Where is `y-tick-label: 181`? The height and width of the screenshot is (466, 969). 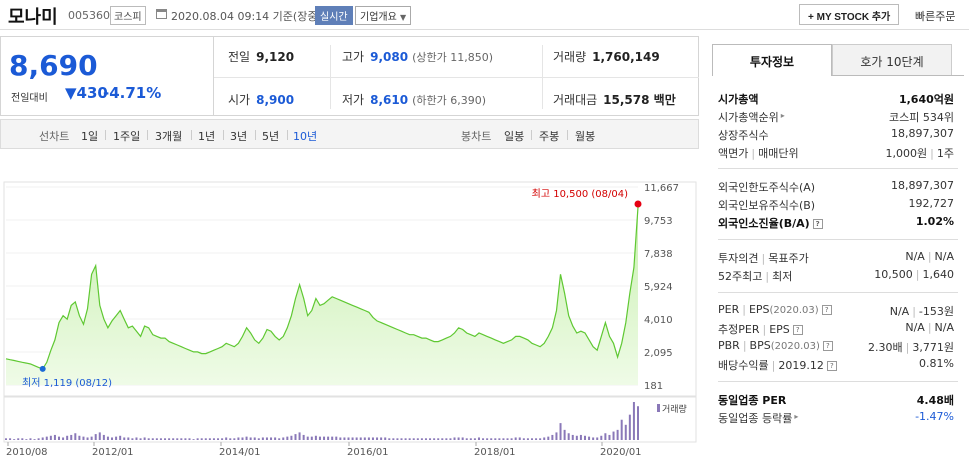 y-tick-label: 181 is located at coordinates (653, 386).